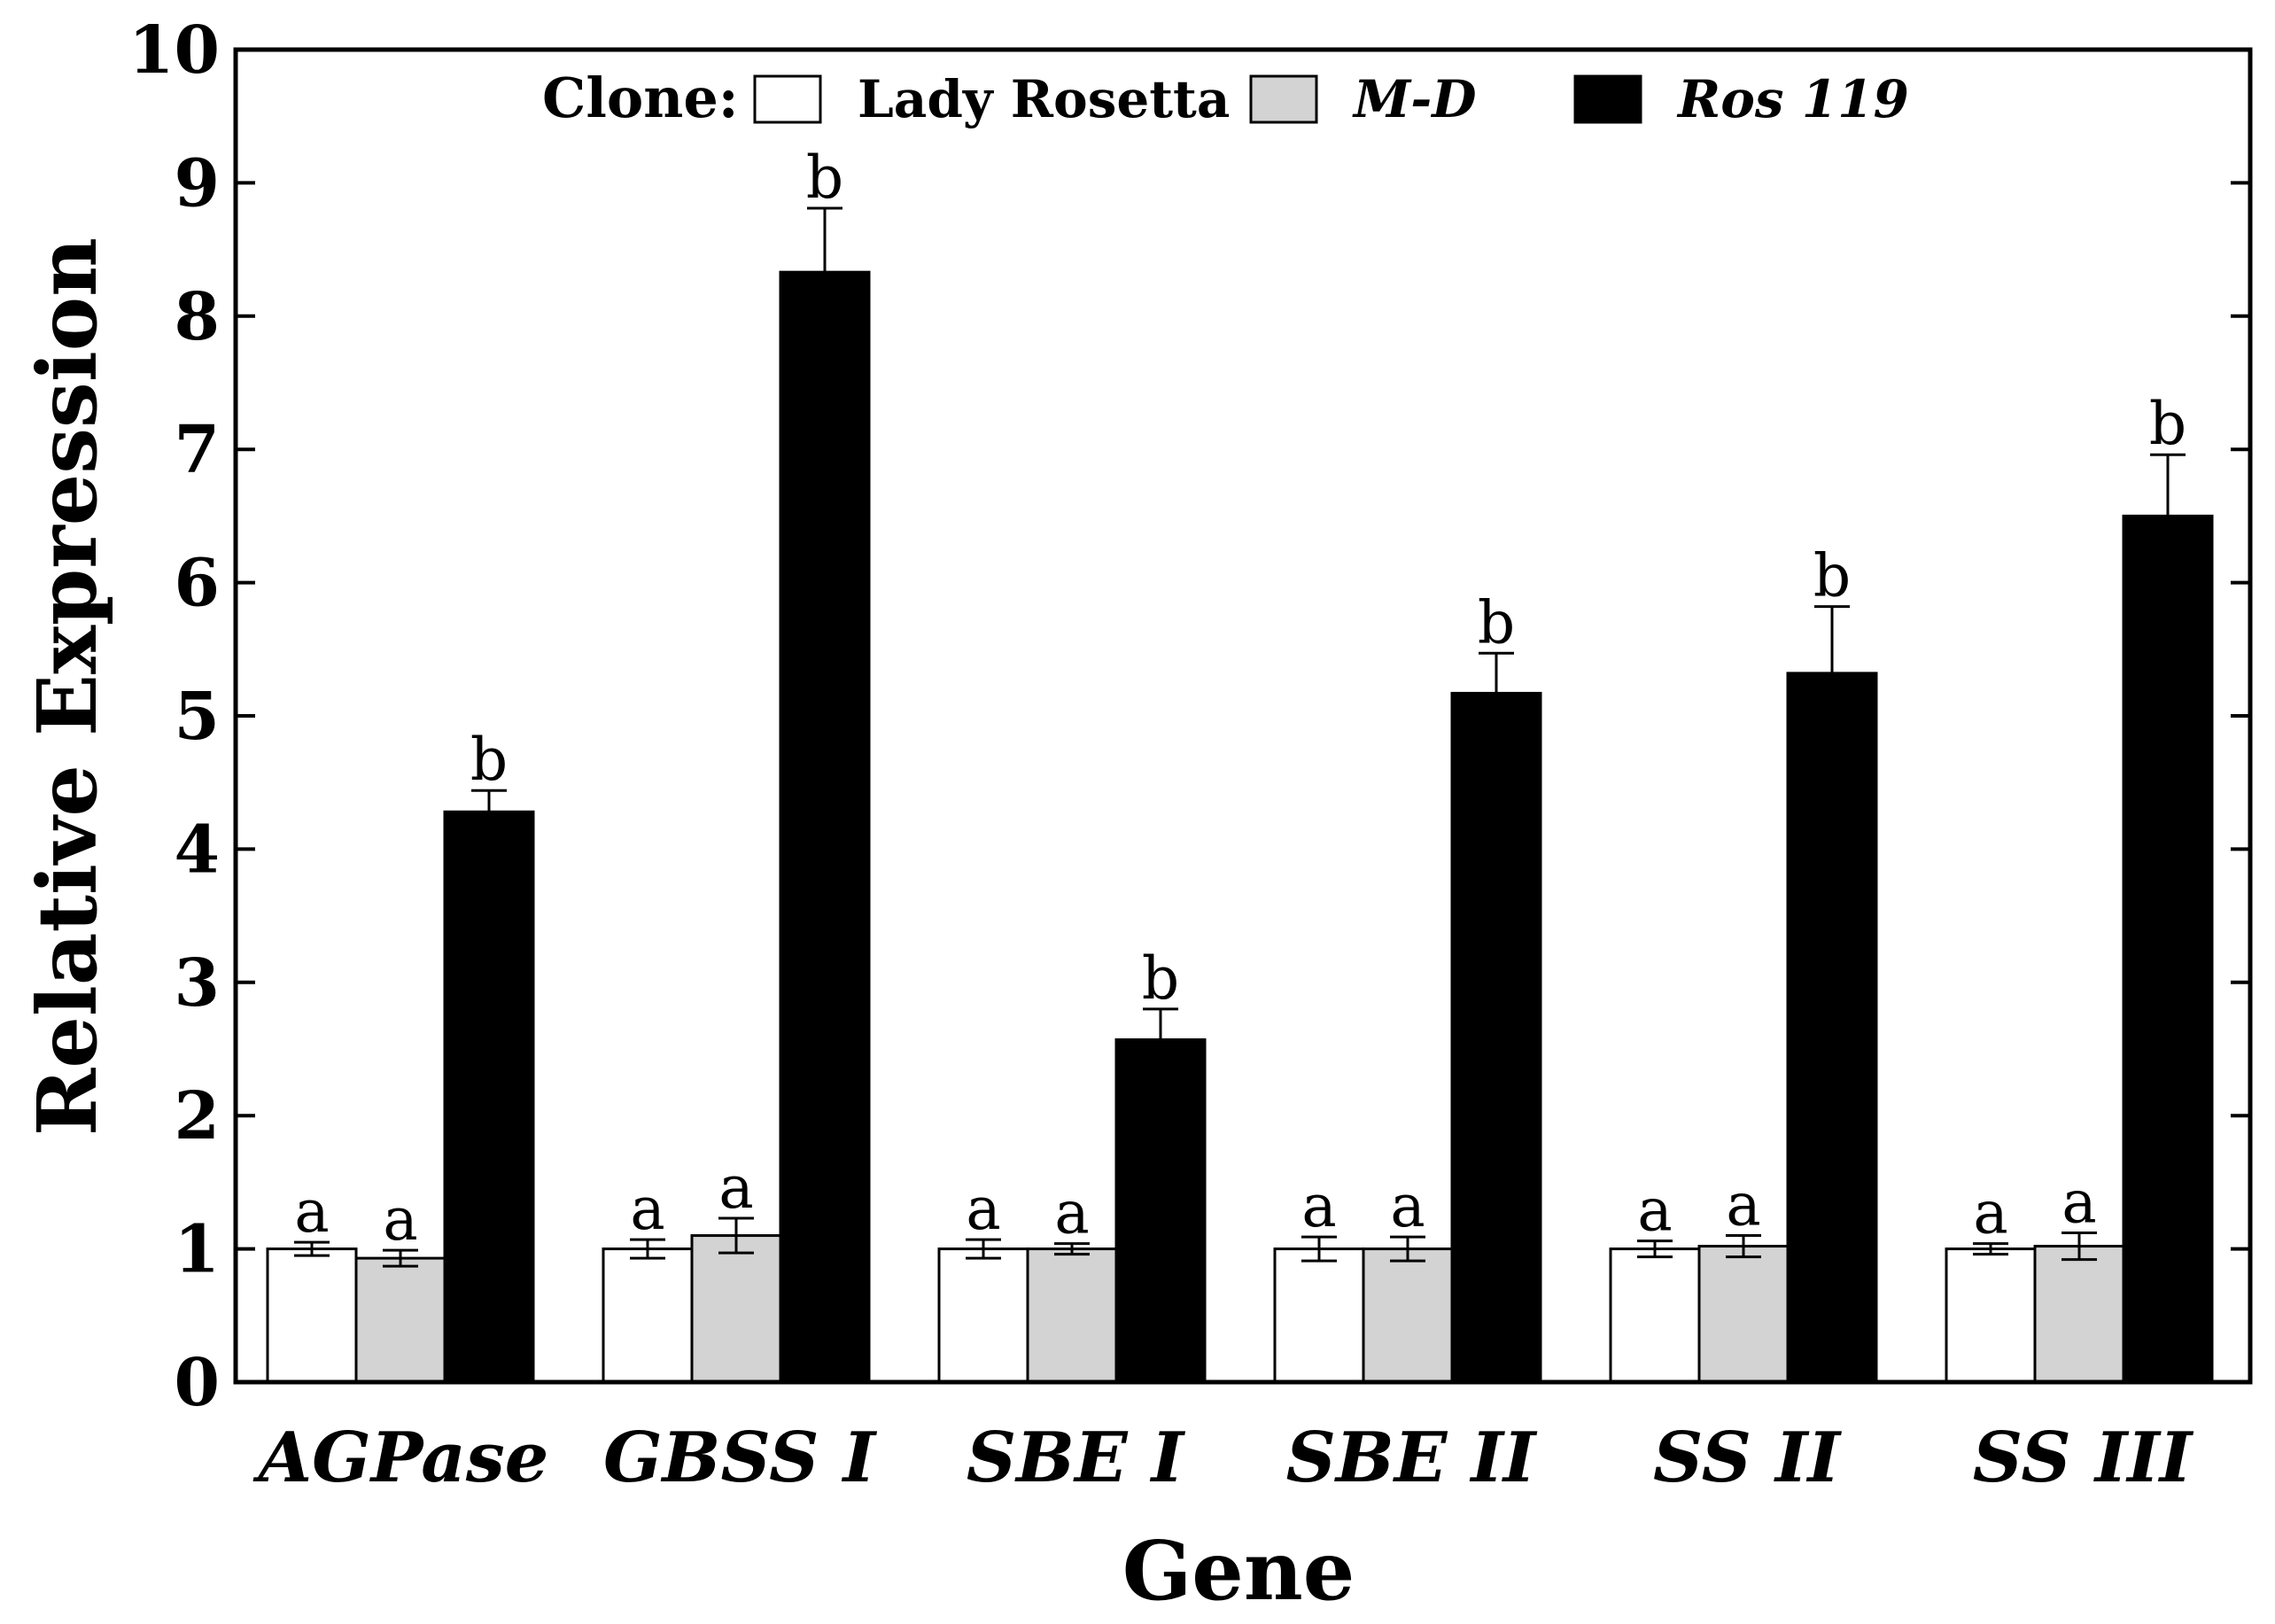  Describe the element at coordinates (312, 1316) in the screenshot. I see `bar-agpase-lady-rosetta` at that location.